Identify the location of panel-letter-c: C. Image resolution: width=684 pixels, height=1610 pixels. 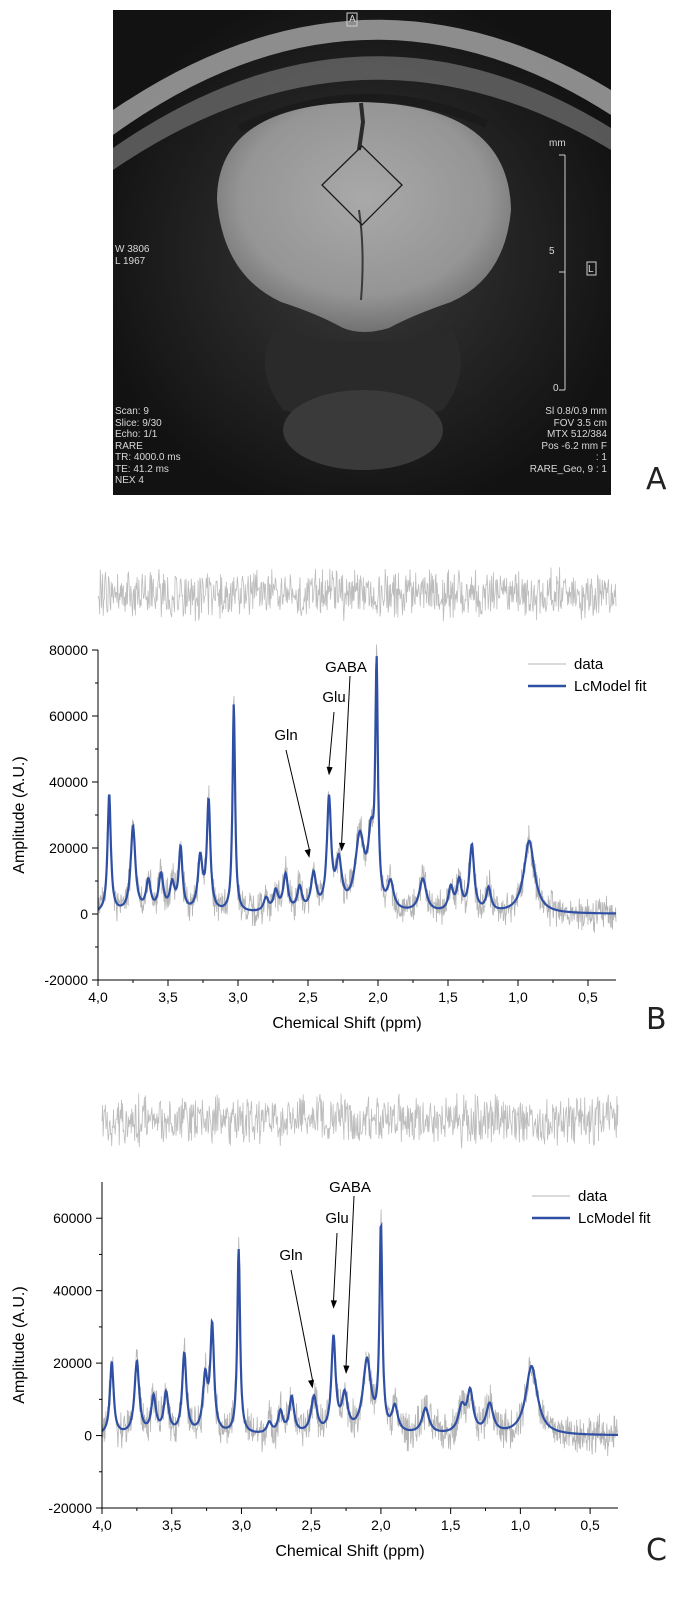
(656, 1550).